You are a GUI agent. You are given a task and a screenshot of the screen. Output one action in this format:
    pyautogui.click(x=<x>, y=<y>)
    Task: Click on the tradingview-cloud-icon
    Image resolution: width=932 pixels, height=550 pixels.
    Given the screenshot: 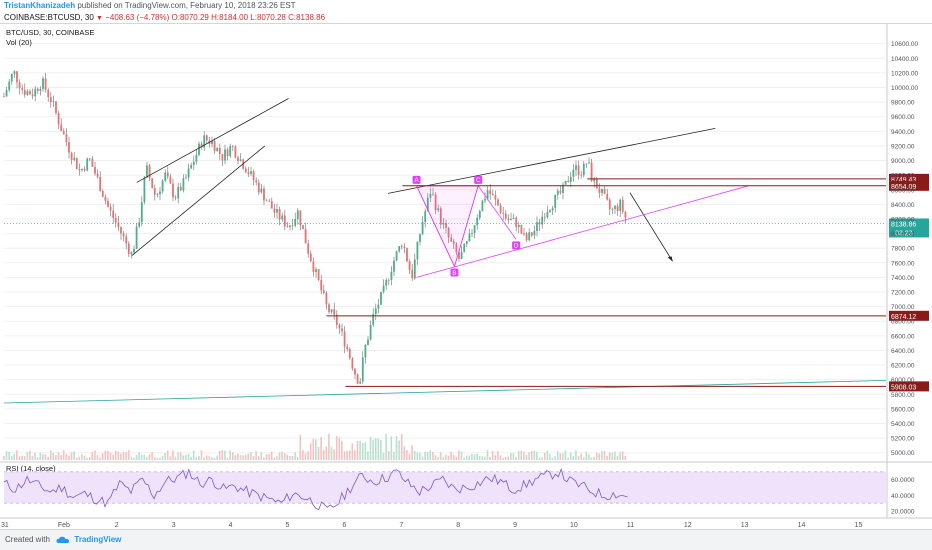 What is the action you would take?
    pyautogui.click(x=63, y=539)
    